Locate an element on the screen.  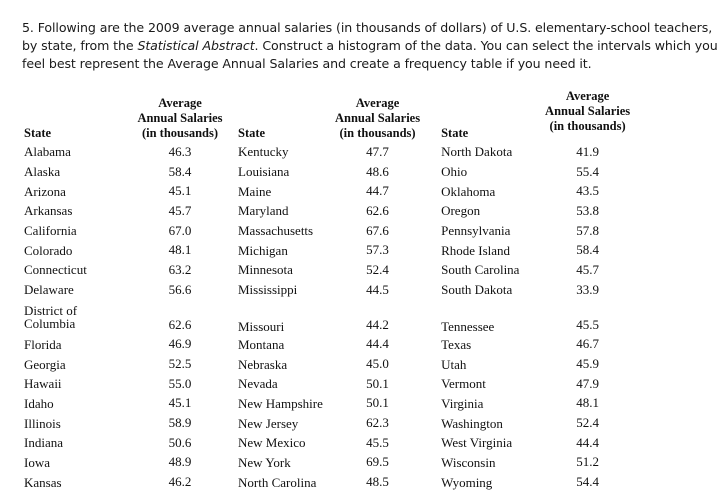
salary-value: 62.3 is located at coordinates (377, 423).